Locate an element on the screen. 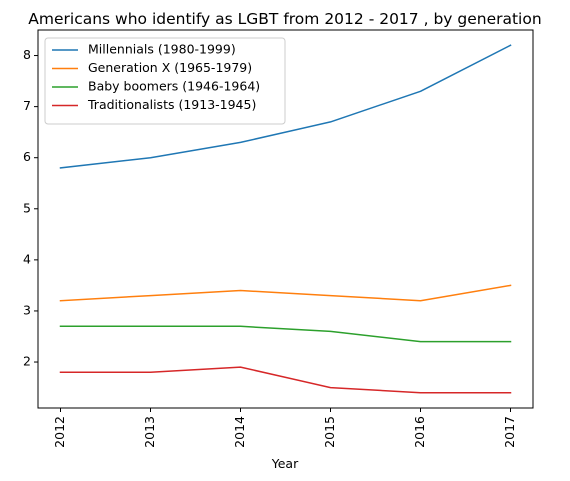  x-tick-label: 2013 is located at coordinates (149, 432).